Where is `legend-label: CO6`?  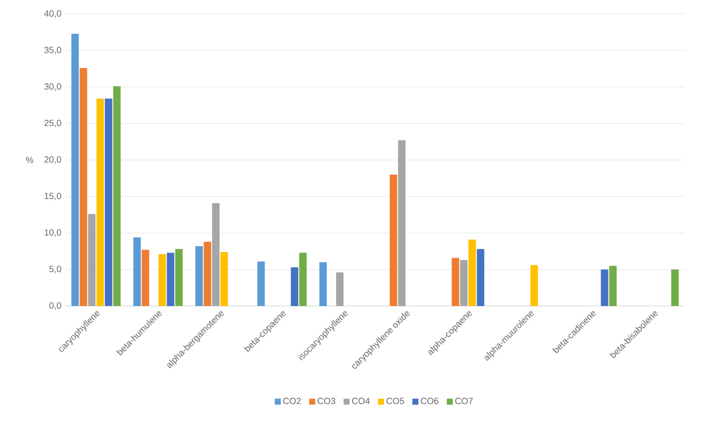
legend-label: CO6 is located at coordinates (429, 401).